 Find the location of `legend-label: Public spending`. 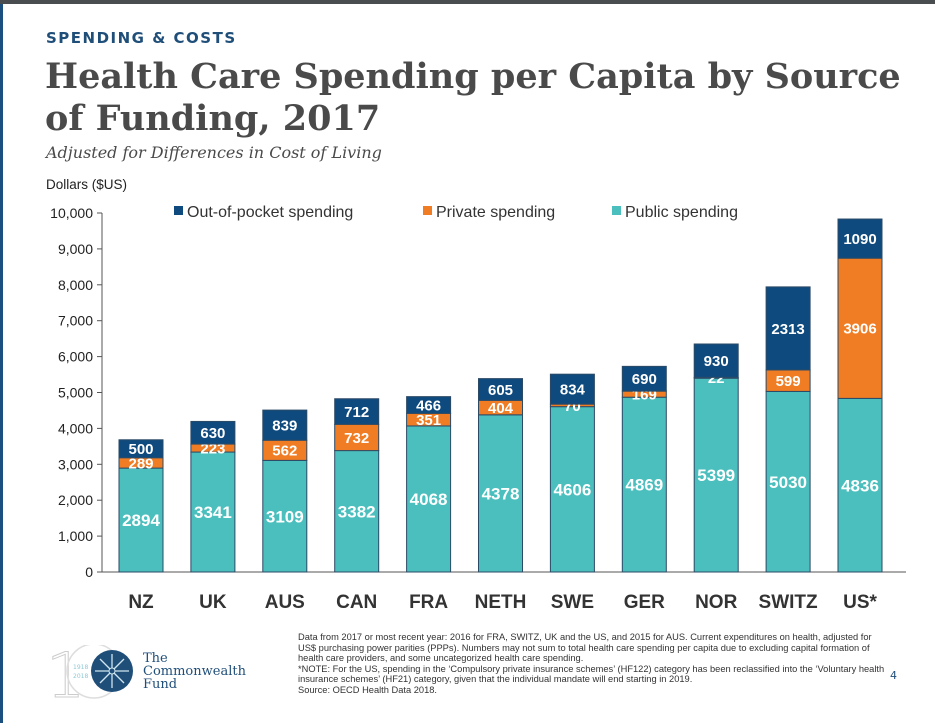

legend-label: Public spending is located at coordinates (681, 212).